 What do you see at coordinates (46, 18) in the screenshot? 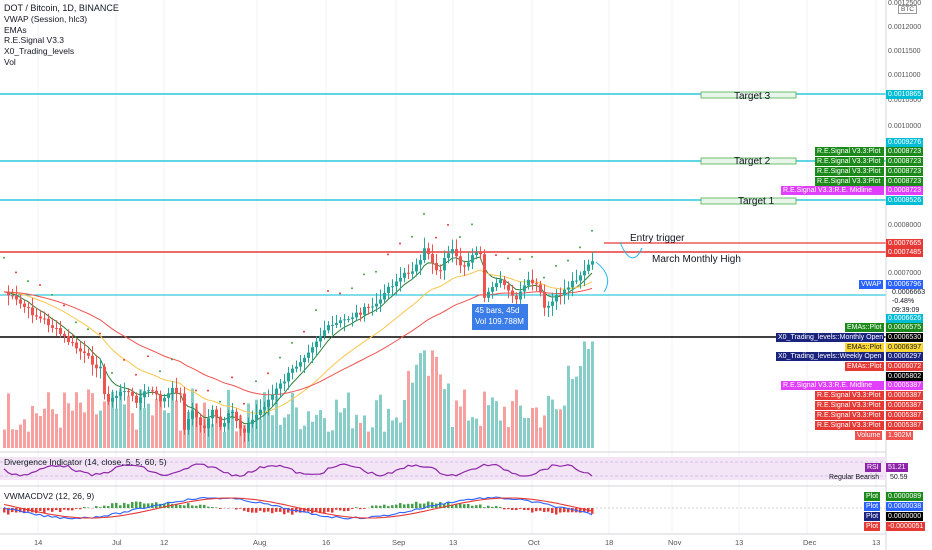
I see `legend-item-vwap: VWAP (Session, hlc3)` at bounding box center [46, 18].